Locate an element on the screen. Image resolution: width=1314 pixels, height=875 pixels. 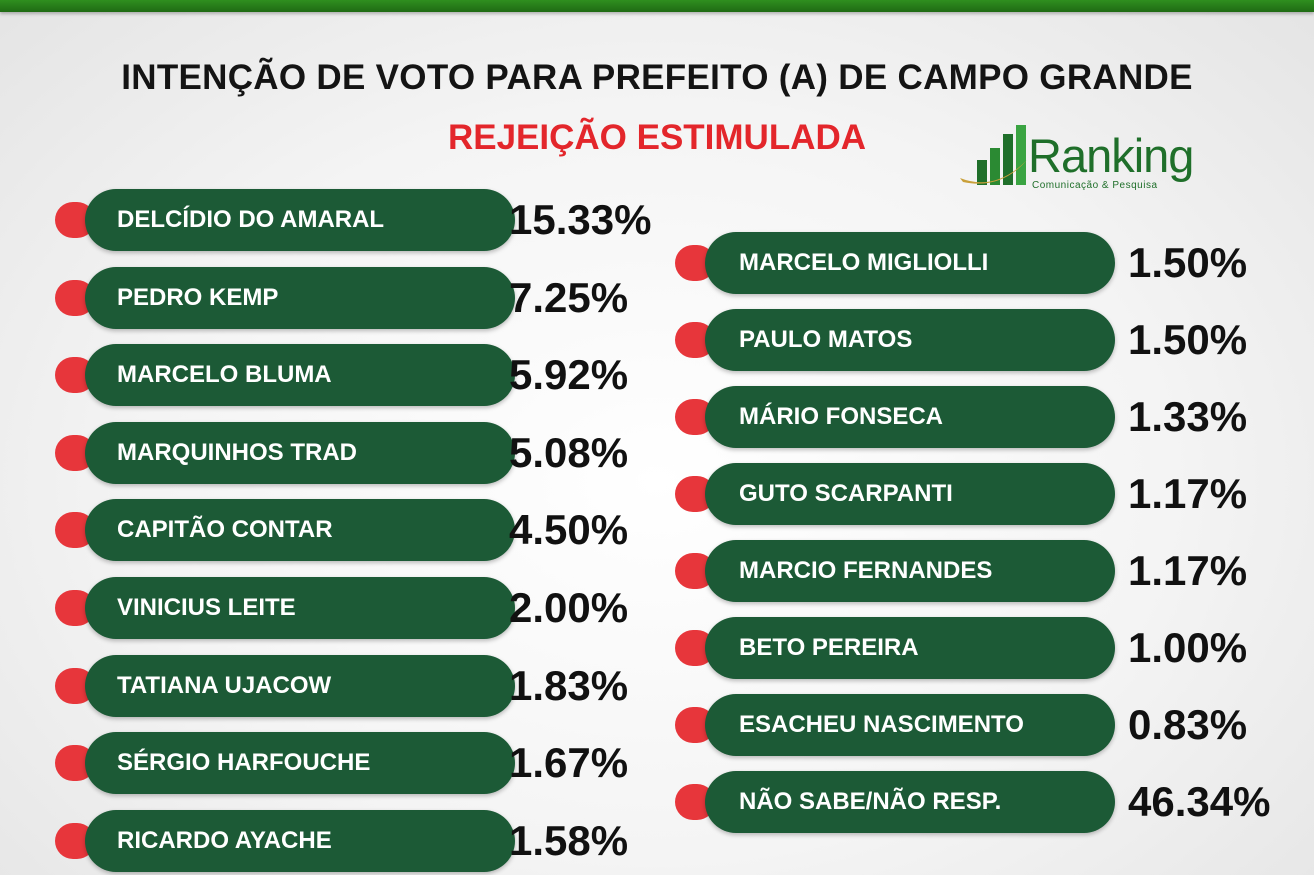
percentage-label: 46.34% is located at coordinates (1199, 801).